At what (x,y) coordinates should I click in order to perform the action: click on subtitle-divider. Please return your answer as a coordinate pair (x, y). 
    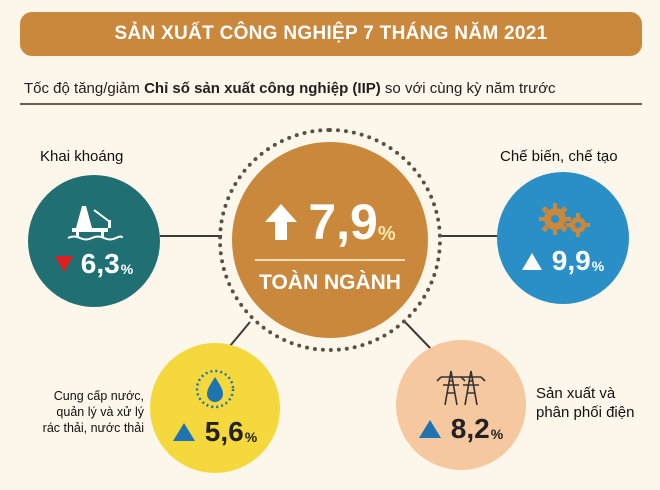
    Looking at the image, I should click on (331, 104).